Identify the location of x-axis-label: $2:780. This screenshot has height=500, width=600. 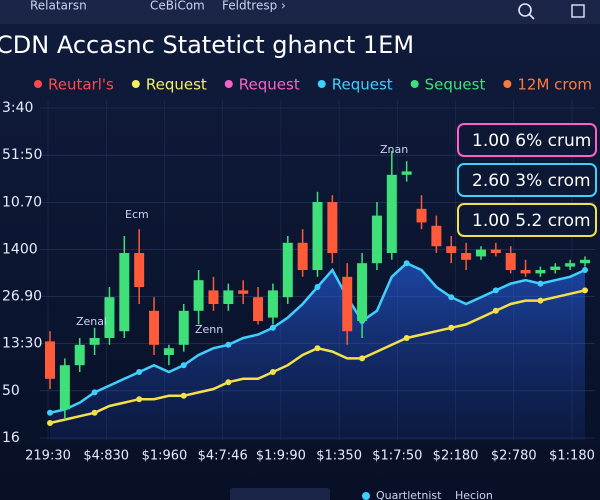
(514, 456).